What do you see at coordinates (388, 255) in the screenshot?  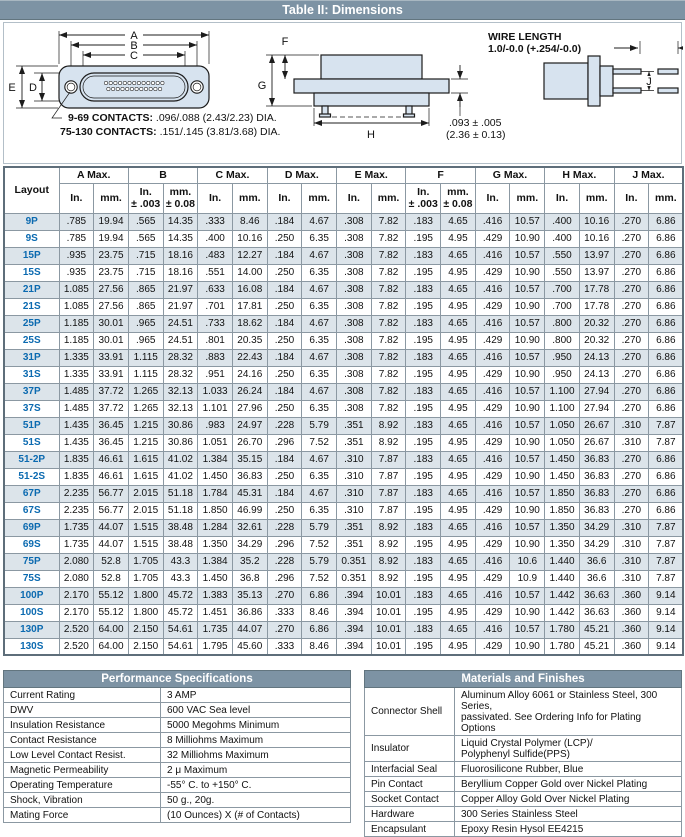 I see `value-cell: 7.82` at bounding box center [388, 255].